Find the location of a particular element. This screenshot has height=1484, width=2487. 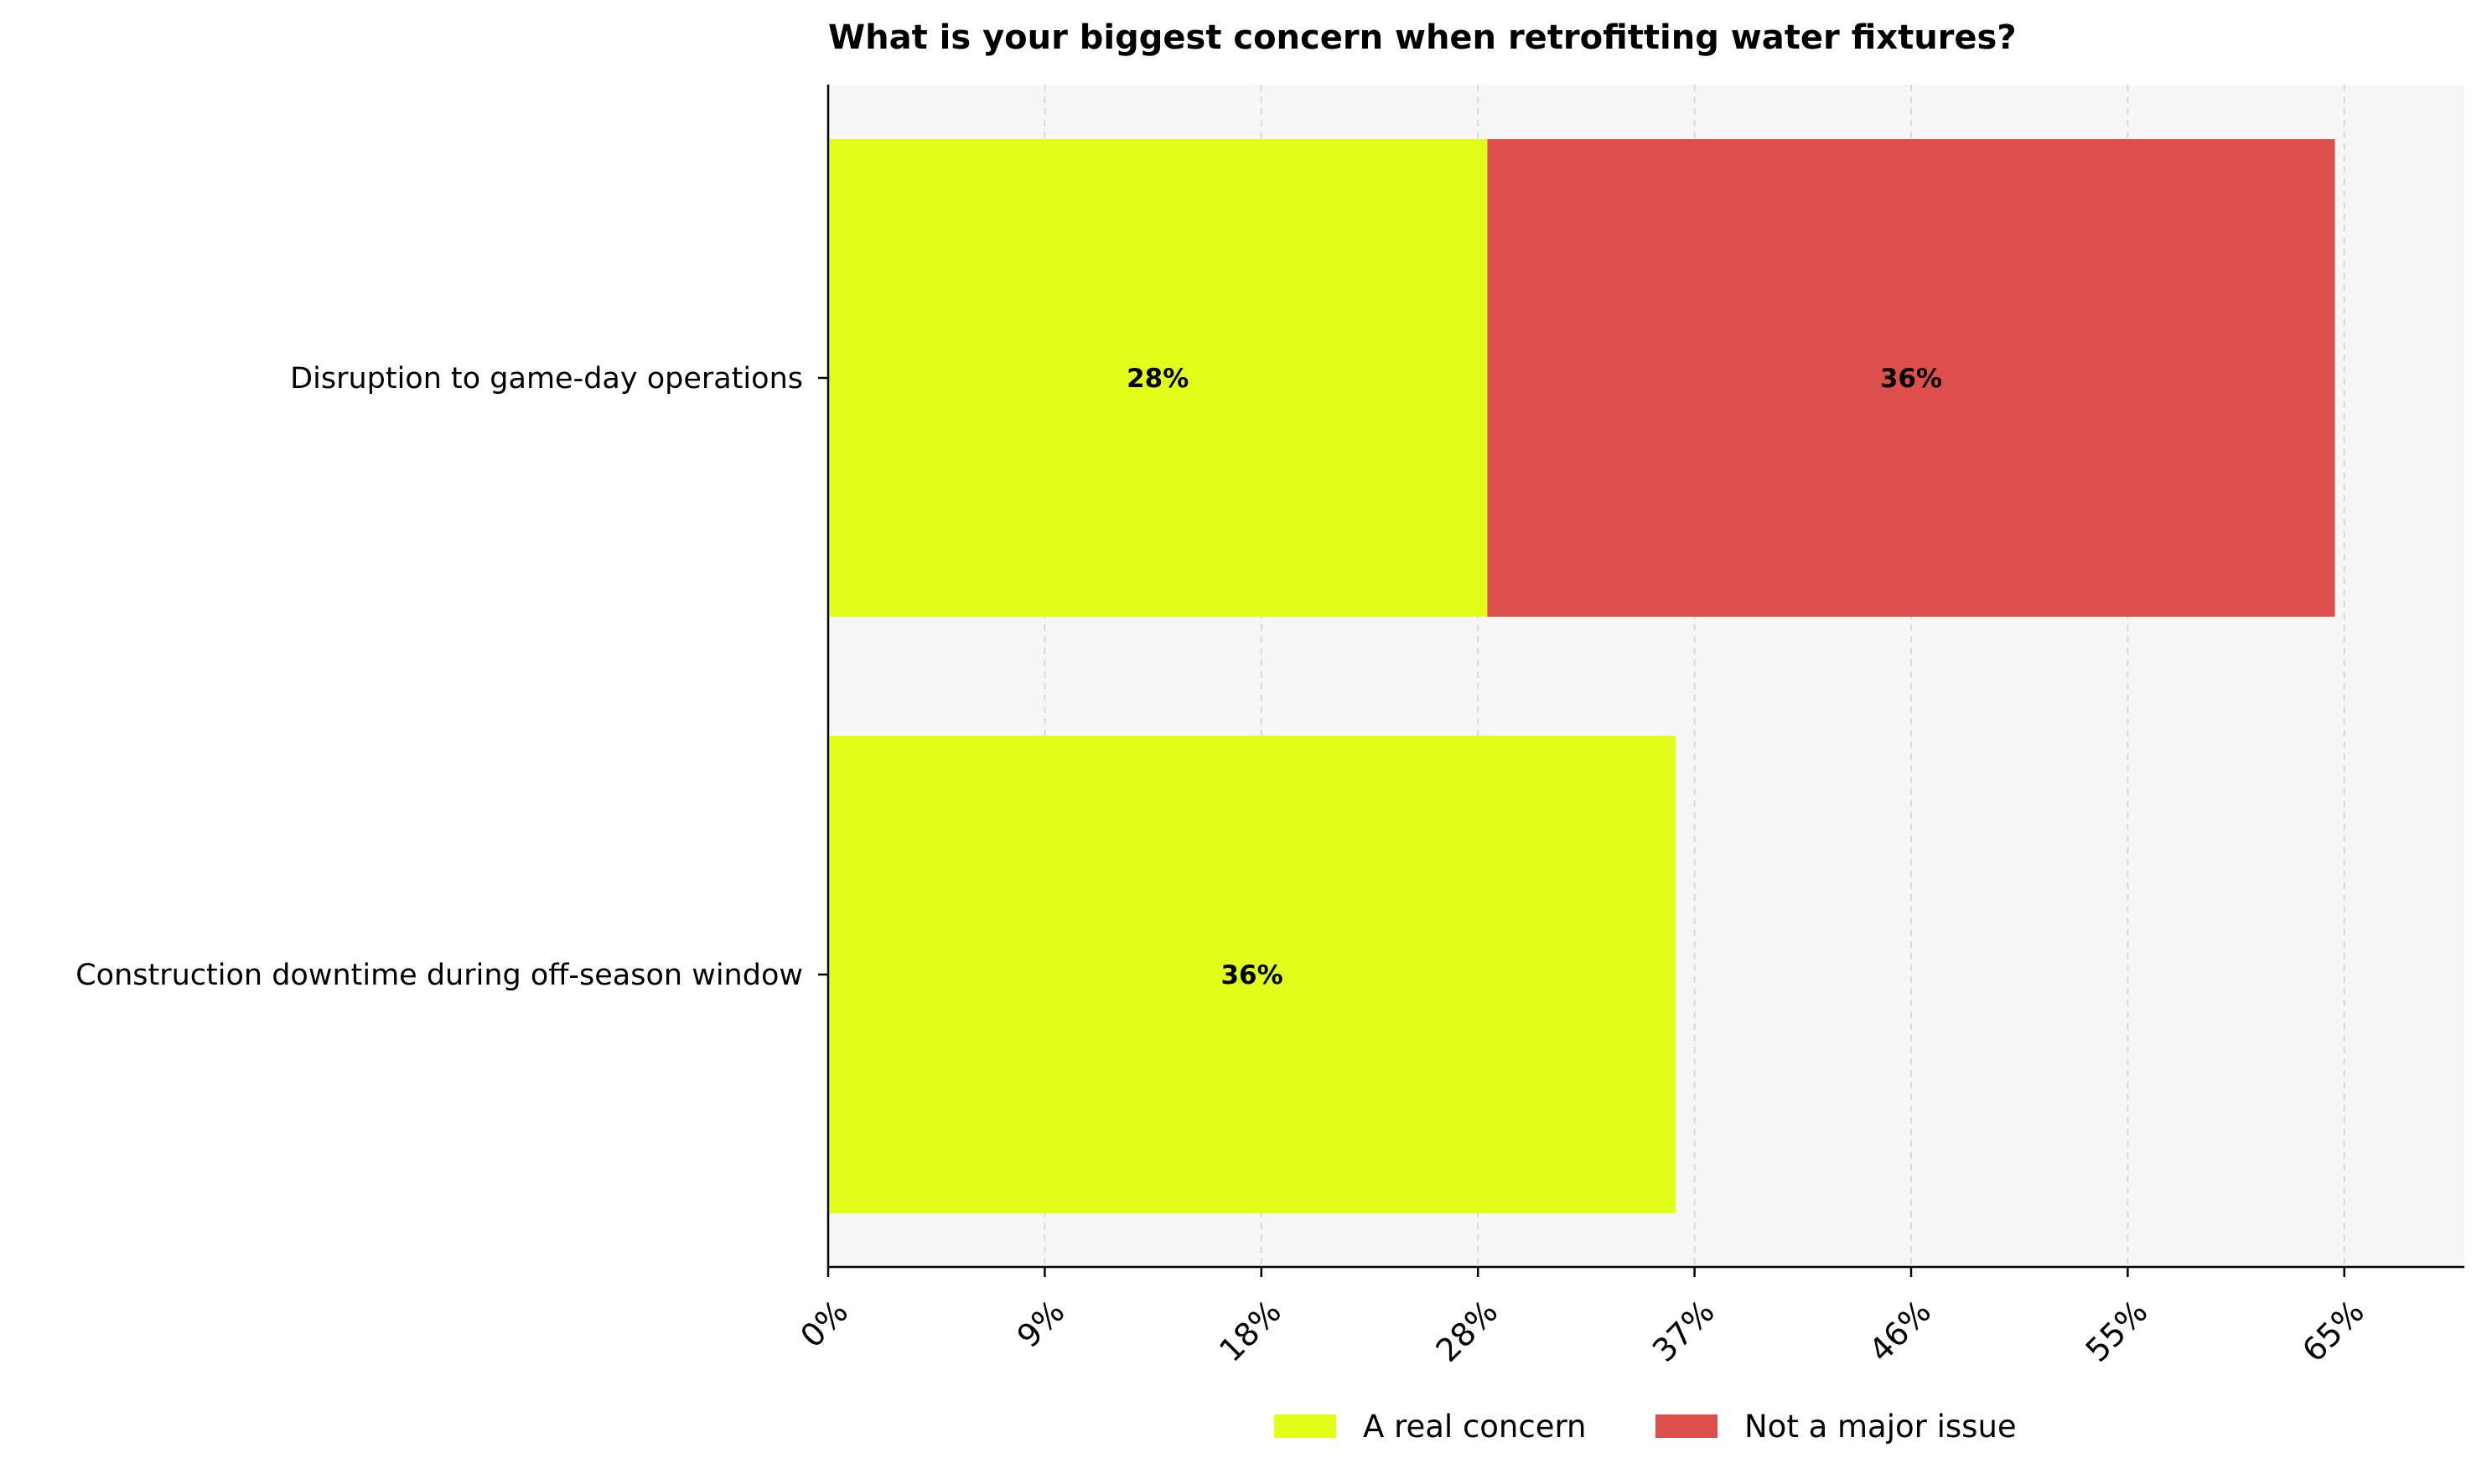

x-tick-label: 65% is located at coordinates (2333, 1331).